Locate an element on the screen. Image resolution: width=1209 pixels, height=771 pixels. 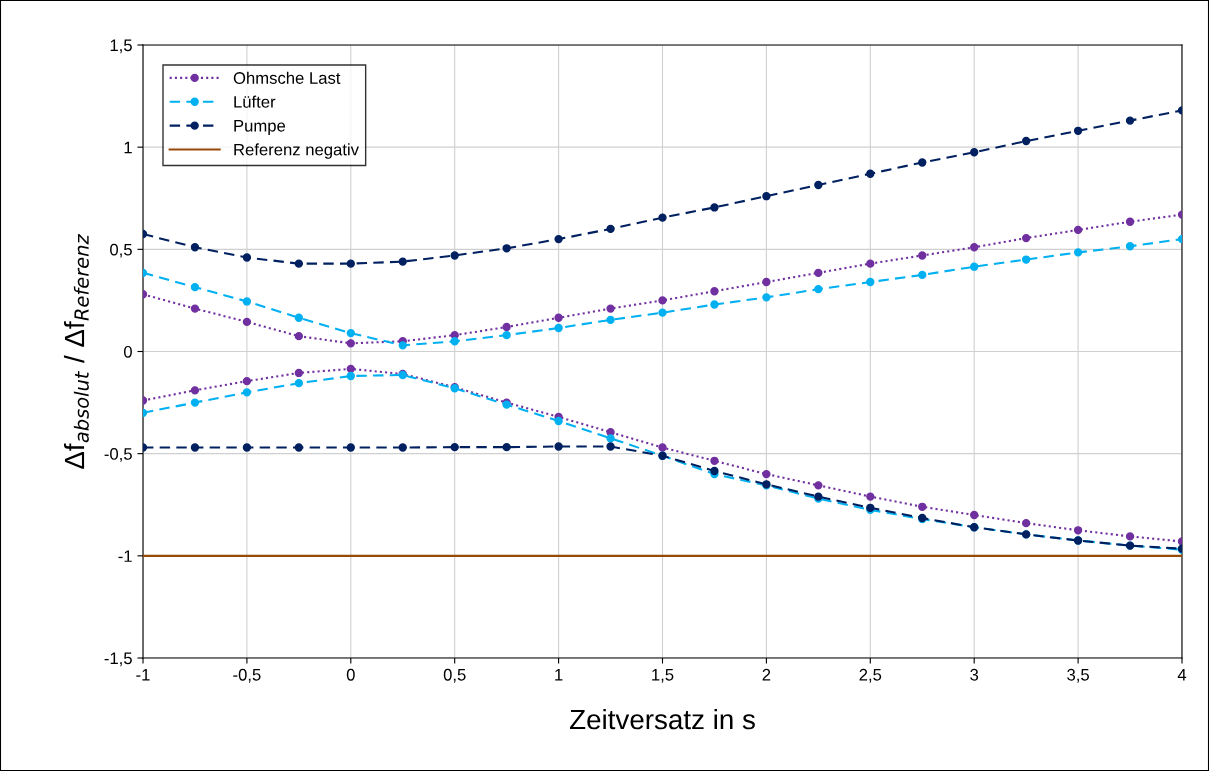
x-tick-label: 3 is located at coordinates (974, 674).